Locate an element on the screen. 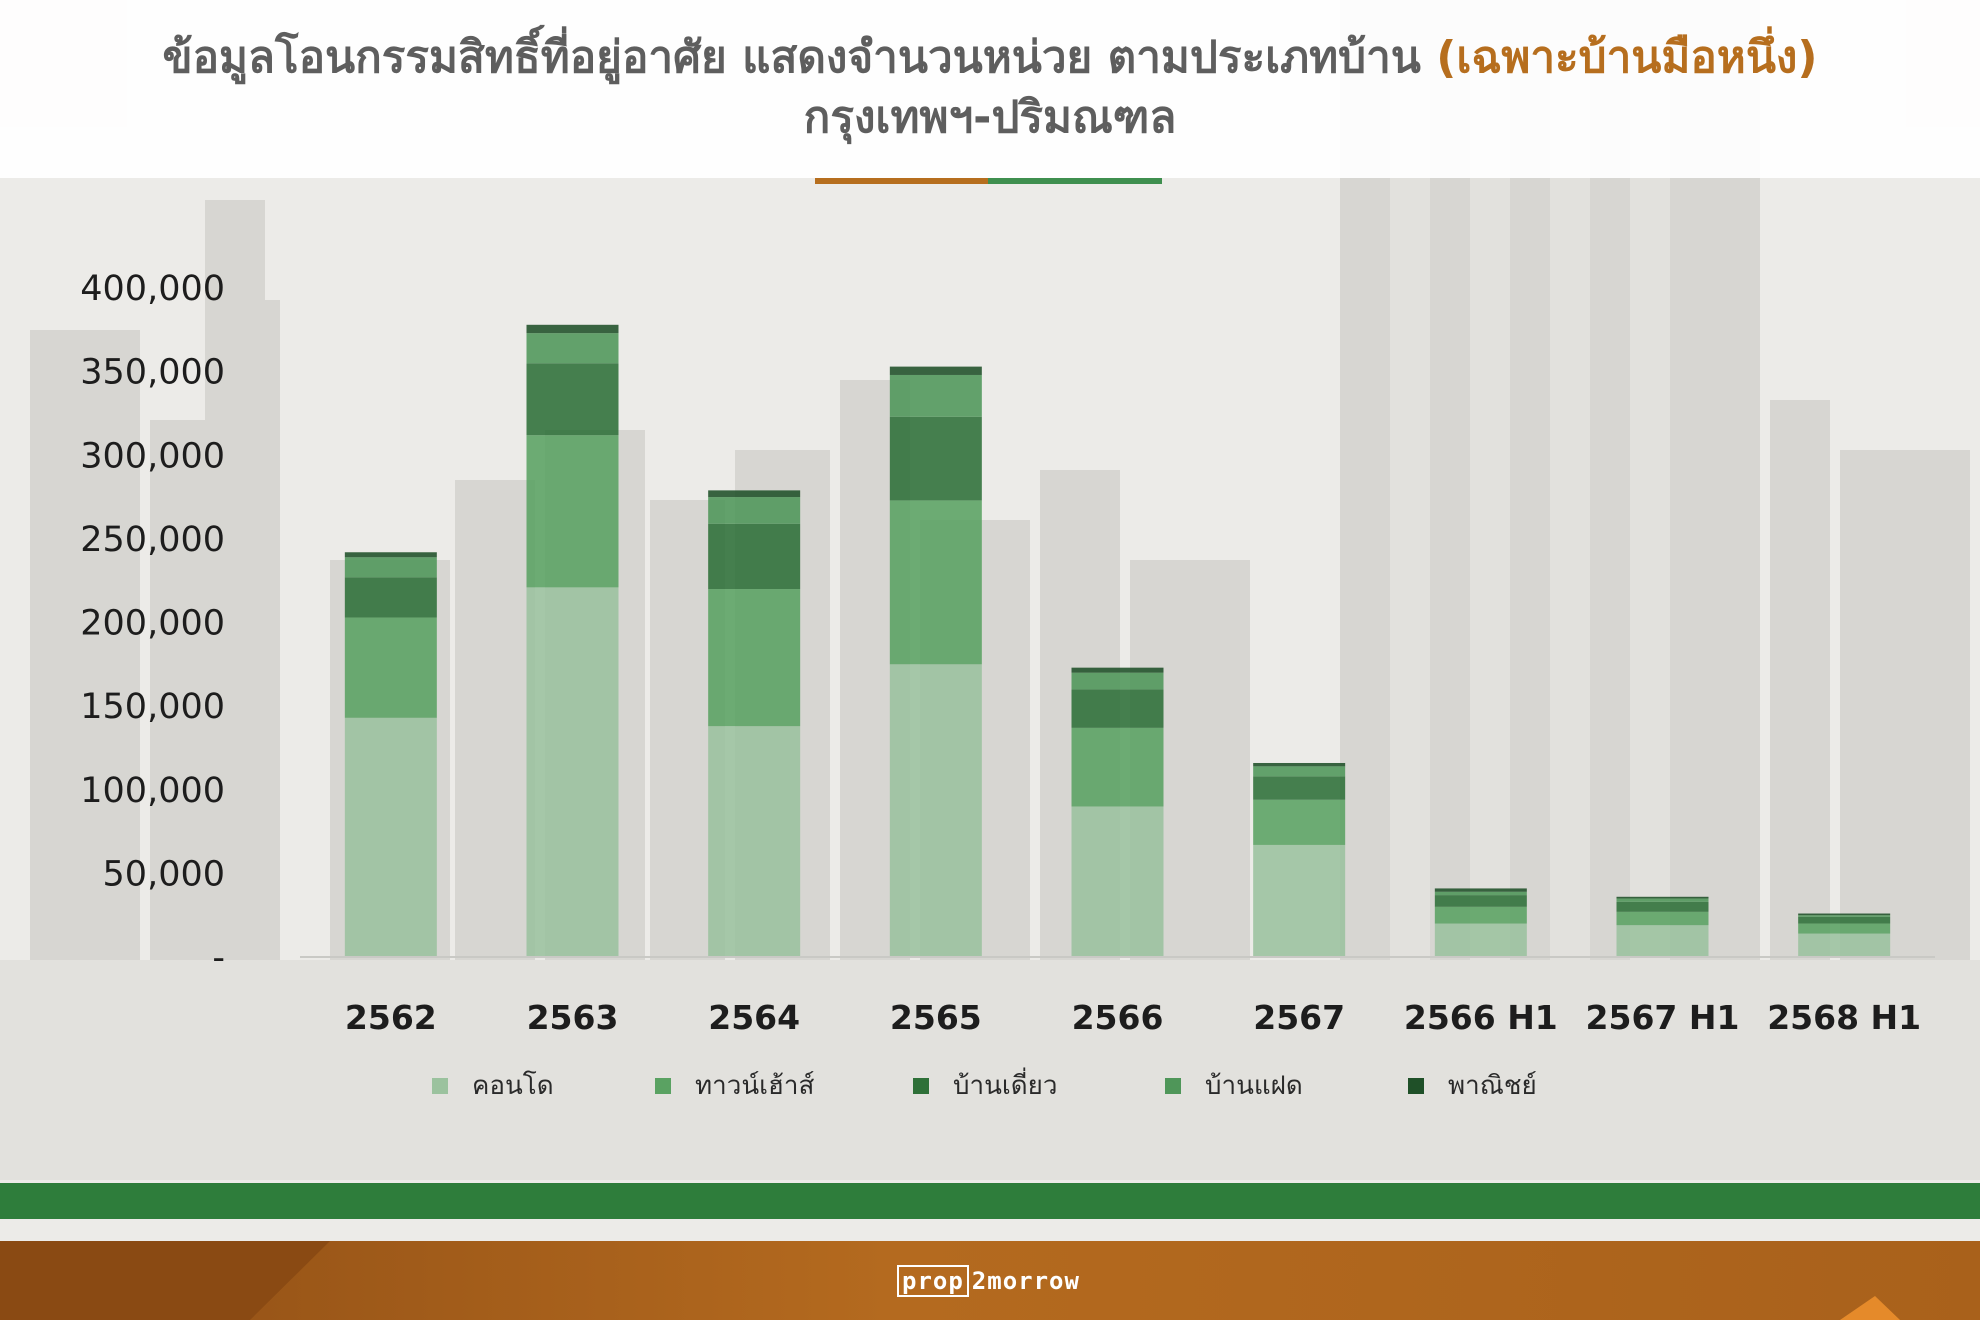  prop2morrow-logo: prop 2morrow is located at coordinates (988, 1281).